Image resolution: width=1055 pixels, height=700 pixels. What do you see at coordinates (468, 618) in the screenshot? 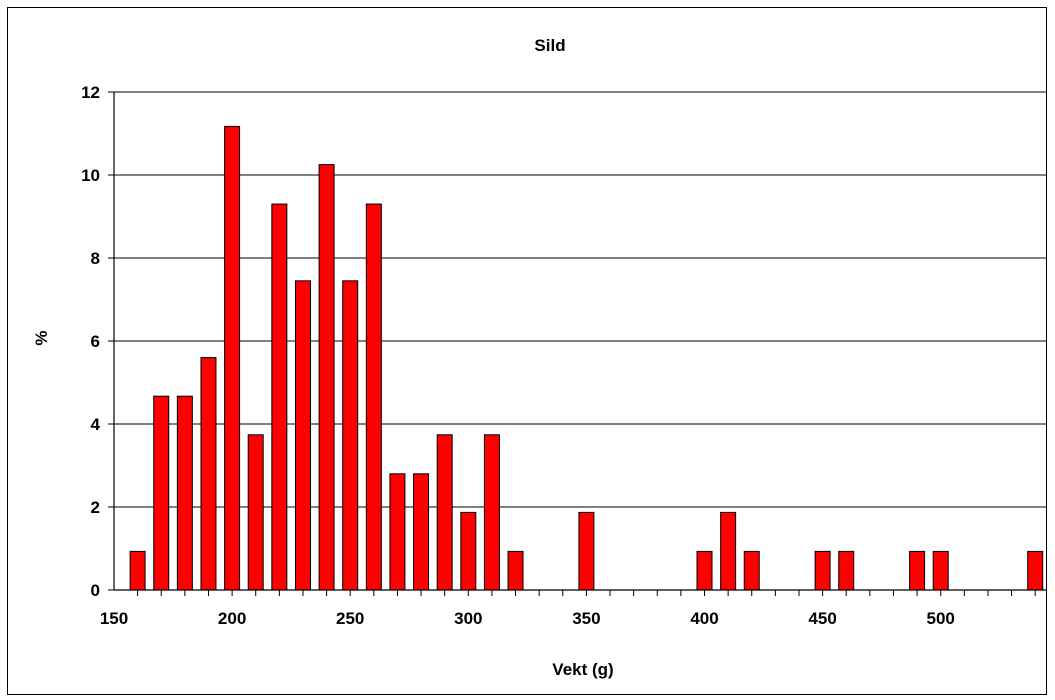
I see `x-tick-label: 300` at bounding box center [468, 618].